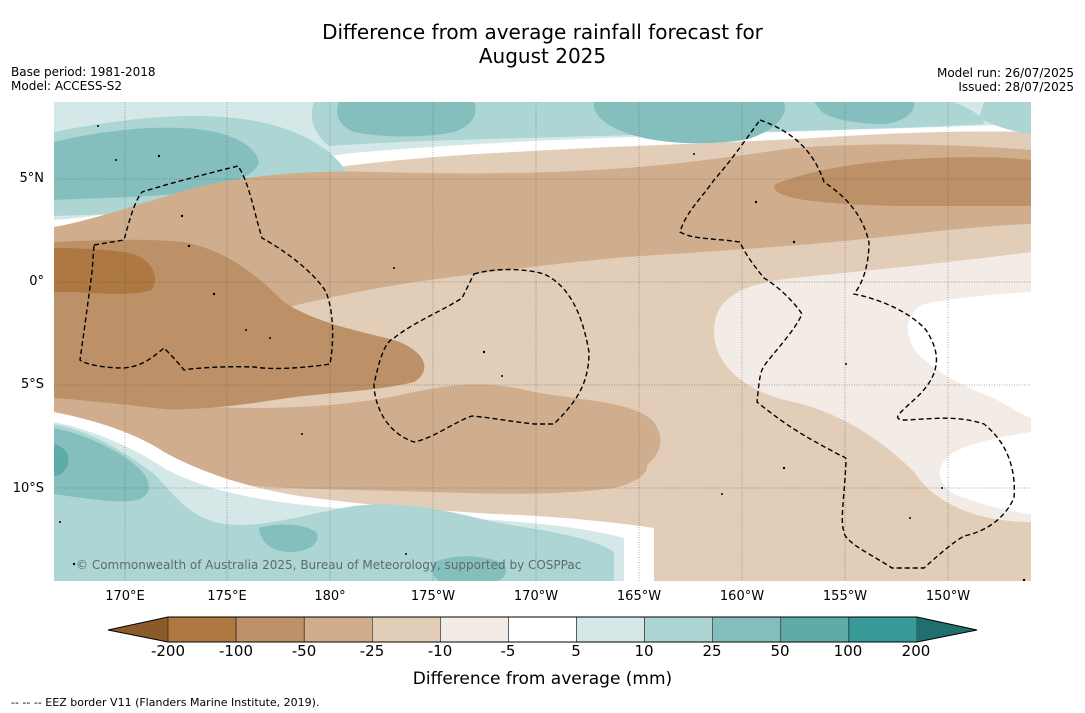 The height and width of the screenshot is (713, 1085). What do you see at coordinates (372, 651) in the screenshot?
I see `colorbar-tick: -25` at bounding box center [372, 651].